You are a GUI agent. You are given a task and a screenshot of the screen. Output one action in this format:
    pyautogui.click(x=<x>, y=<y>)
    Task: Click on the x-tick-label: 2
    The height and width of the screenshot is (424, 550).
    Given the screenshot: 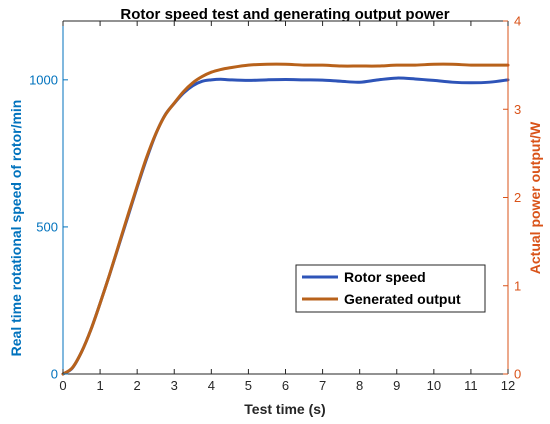 What is the action you would take?
    pyautogui.click(x=137, y=385)
    